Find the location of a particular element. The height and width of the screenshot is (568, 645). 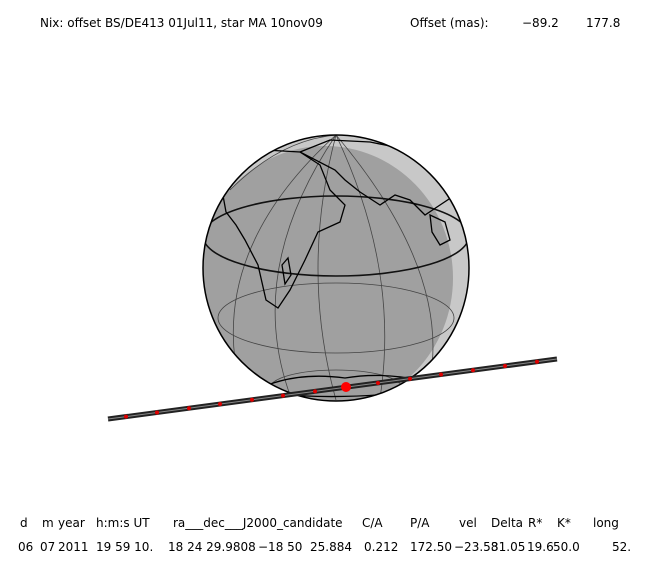

table-cell: 19.6 is located at coordinates (540, 547).